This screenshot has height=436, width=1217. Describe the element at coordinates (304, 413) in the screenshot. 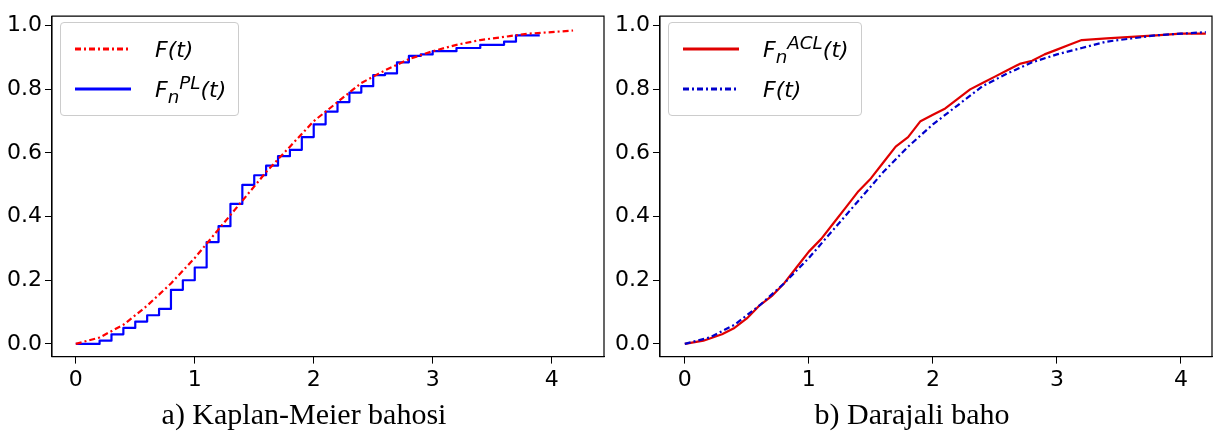

I see `text: a) Kaplan-Meier bahosi` at that location.